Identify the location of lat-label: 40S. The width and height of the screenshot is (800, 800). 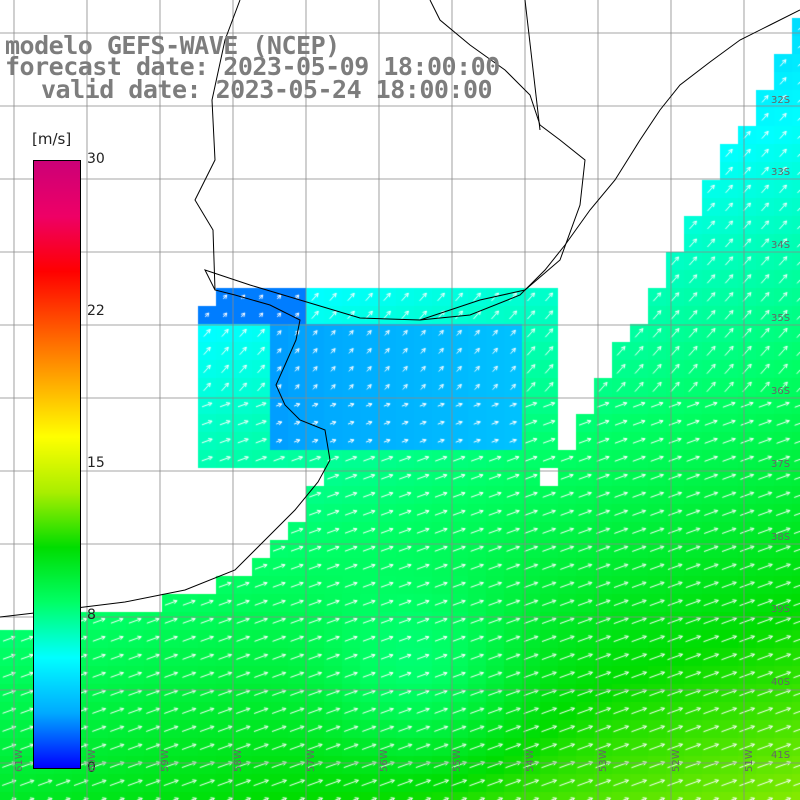
(781, 682).